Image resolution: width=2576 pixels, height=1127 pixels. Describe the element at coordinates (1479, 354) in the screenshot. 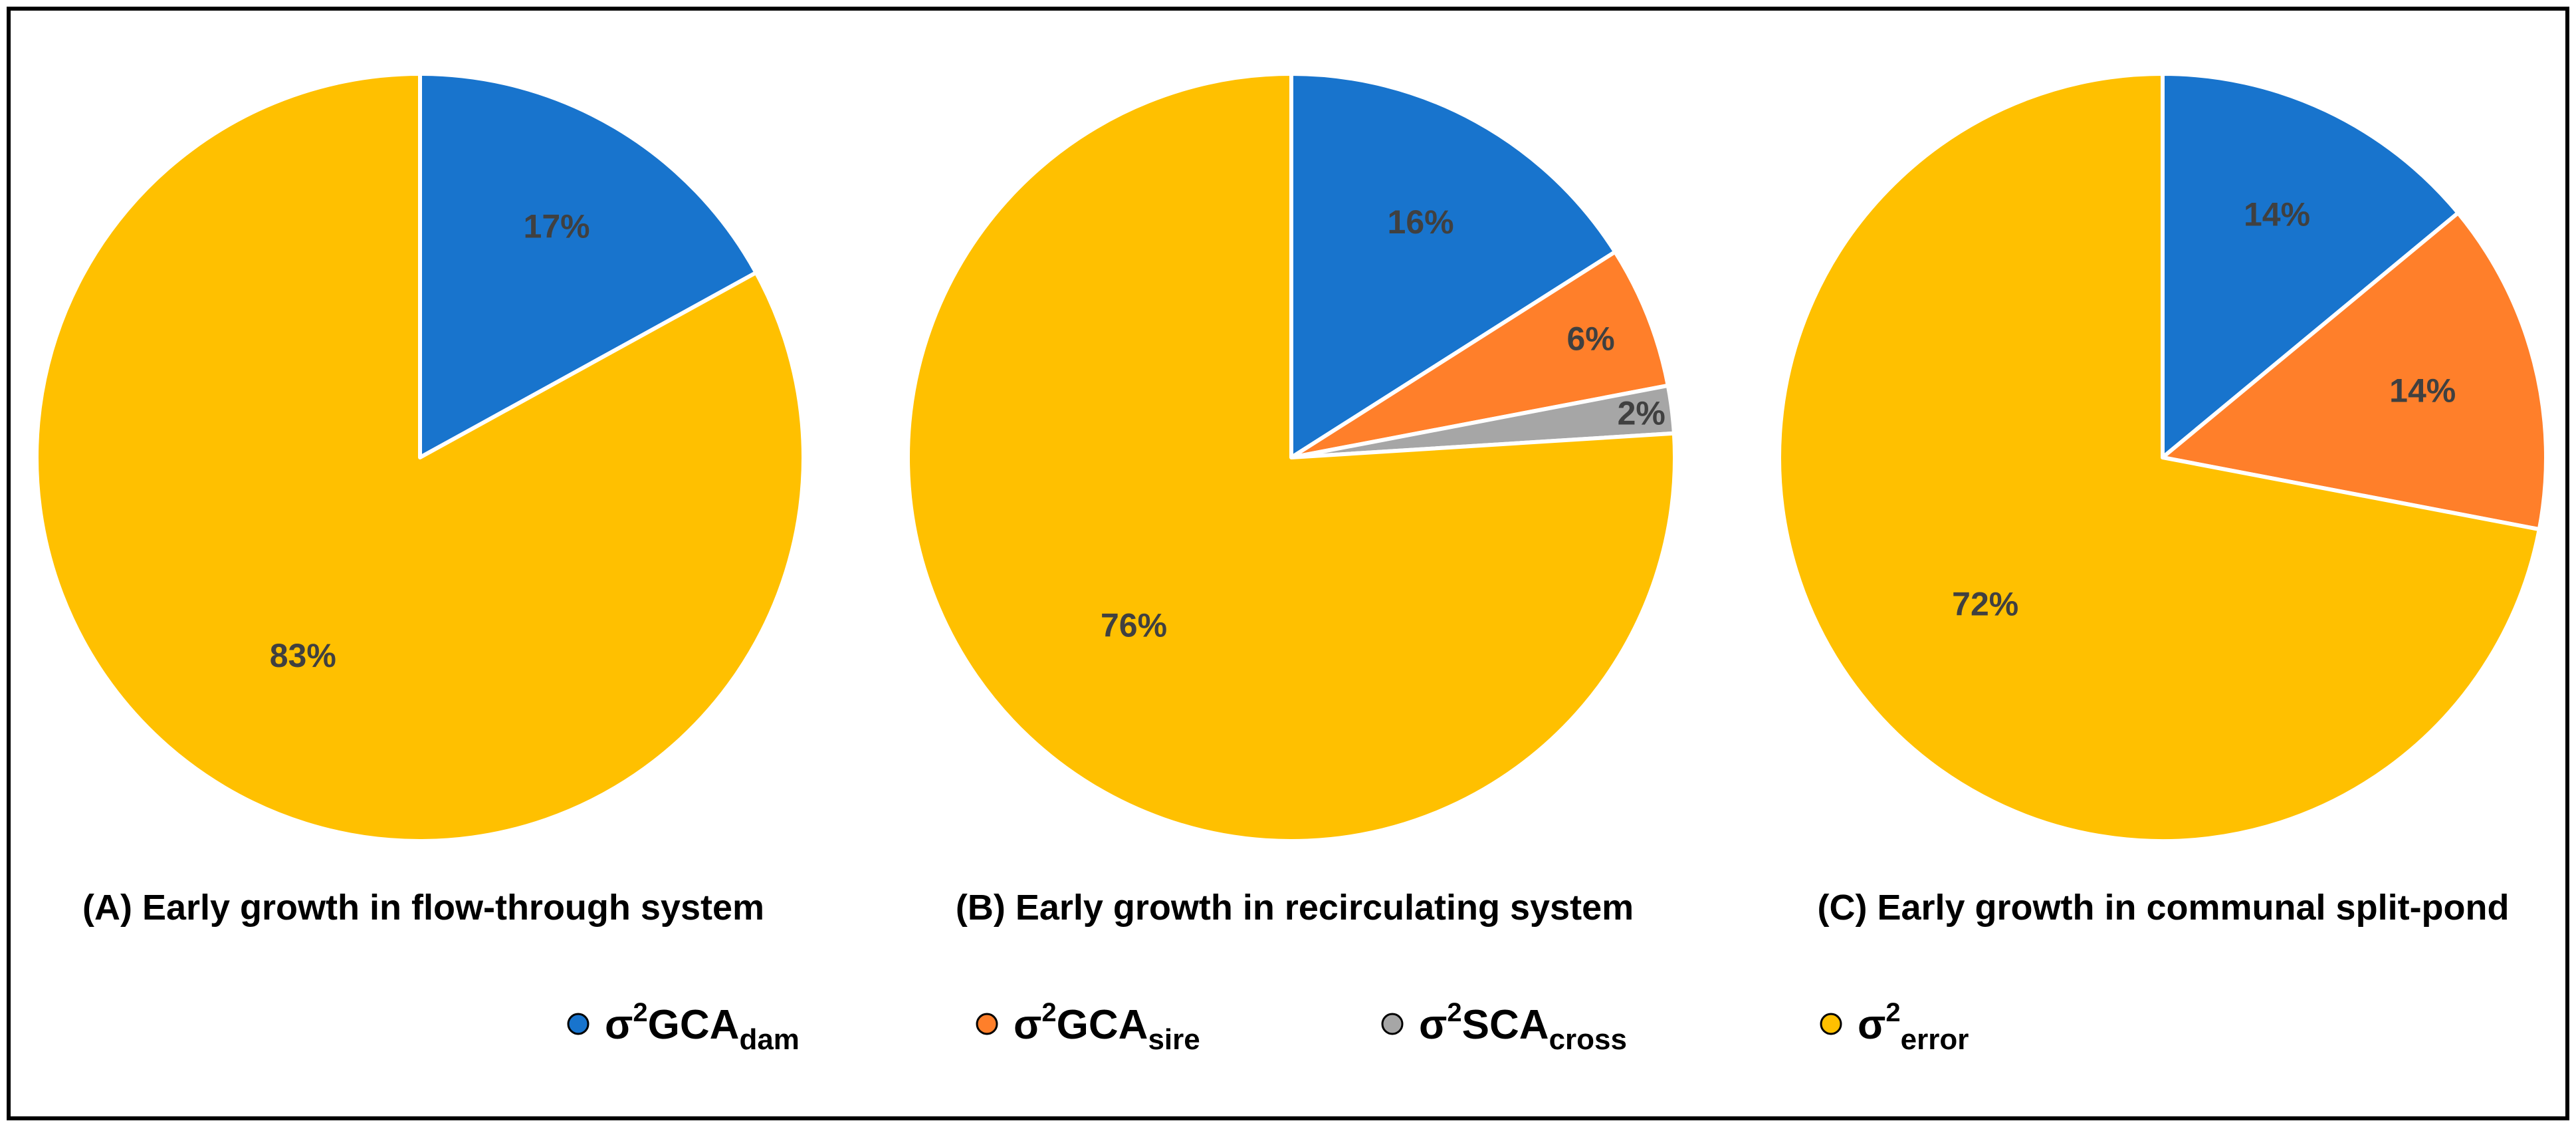

I see `pie-2-slice-sire` at that location.